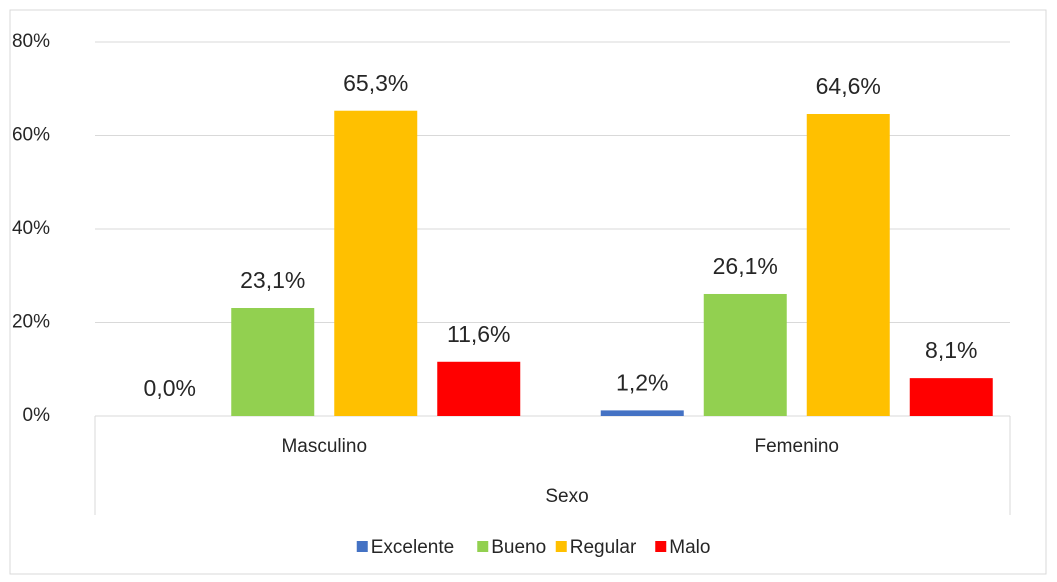  What do you see at coordinates (951, 350) in the screenshot?
I see `value-label: 8,1%` at bounding box center [951, 350].